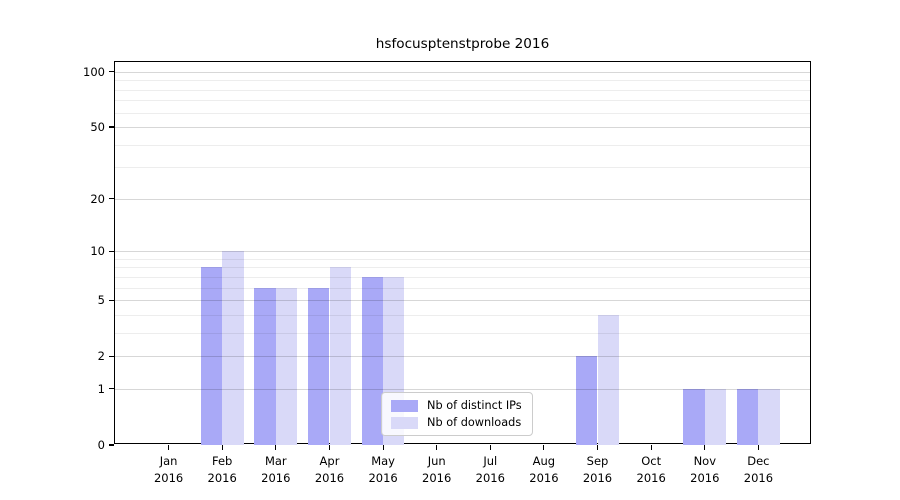 This screenshot has width=900, height=500. Describe the element at coordinates (758, 447) in the screenshot. I see `x-tick-dec` at that location.